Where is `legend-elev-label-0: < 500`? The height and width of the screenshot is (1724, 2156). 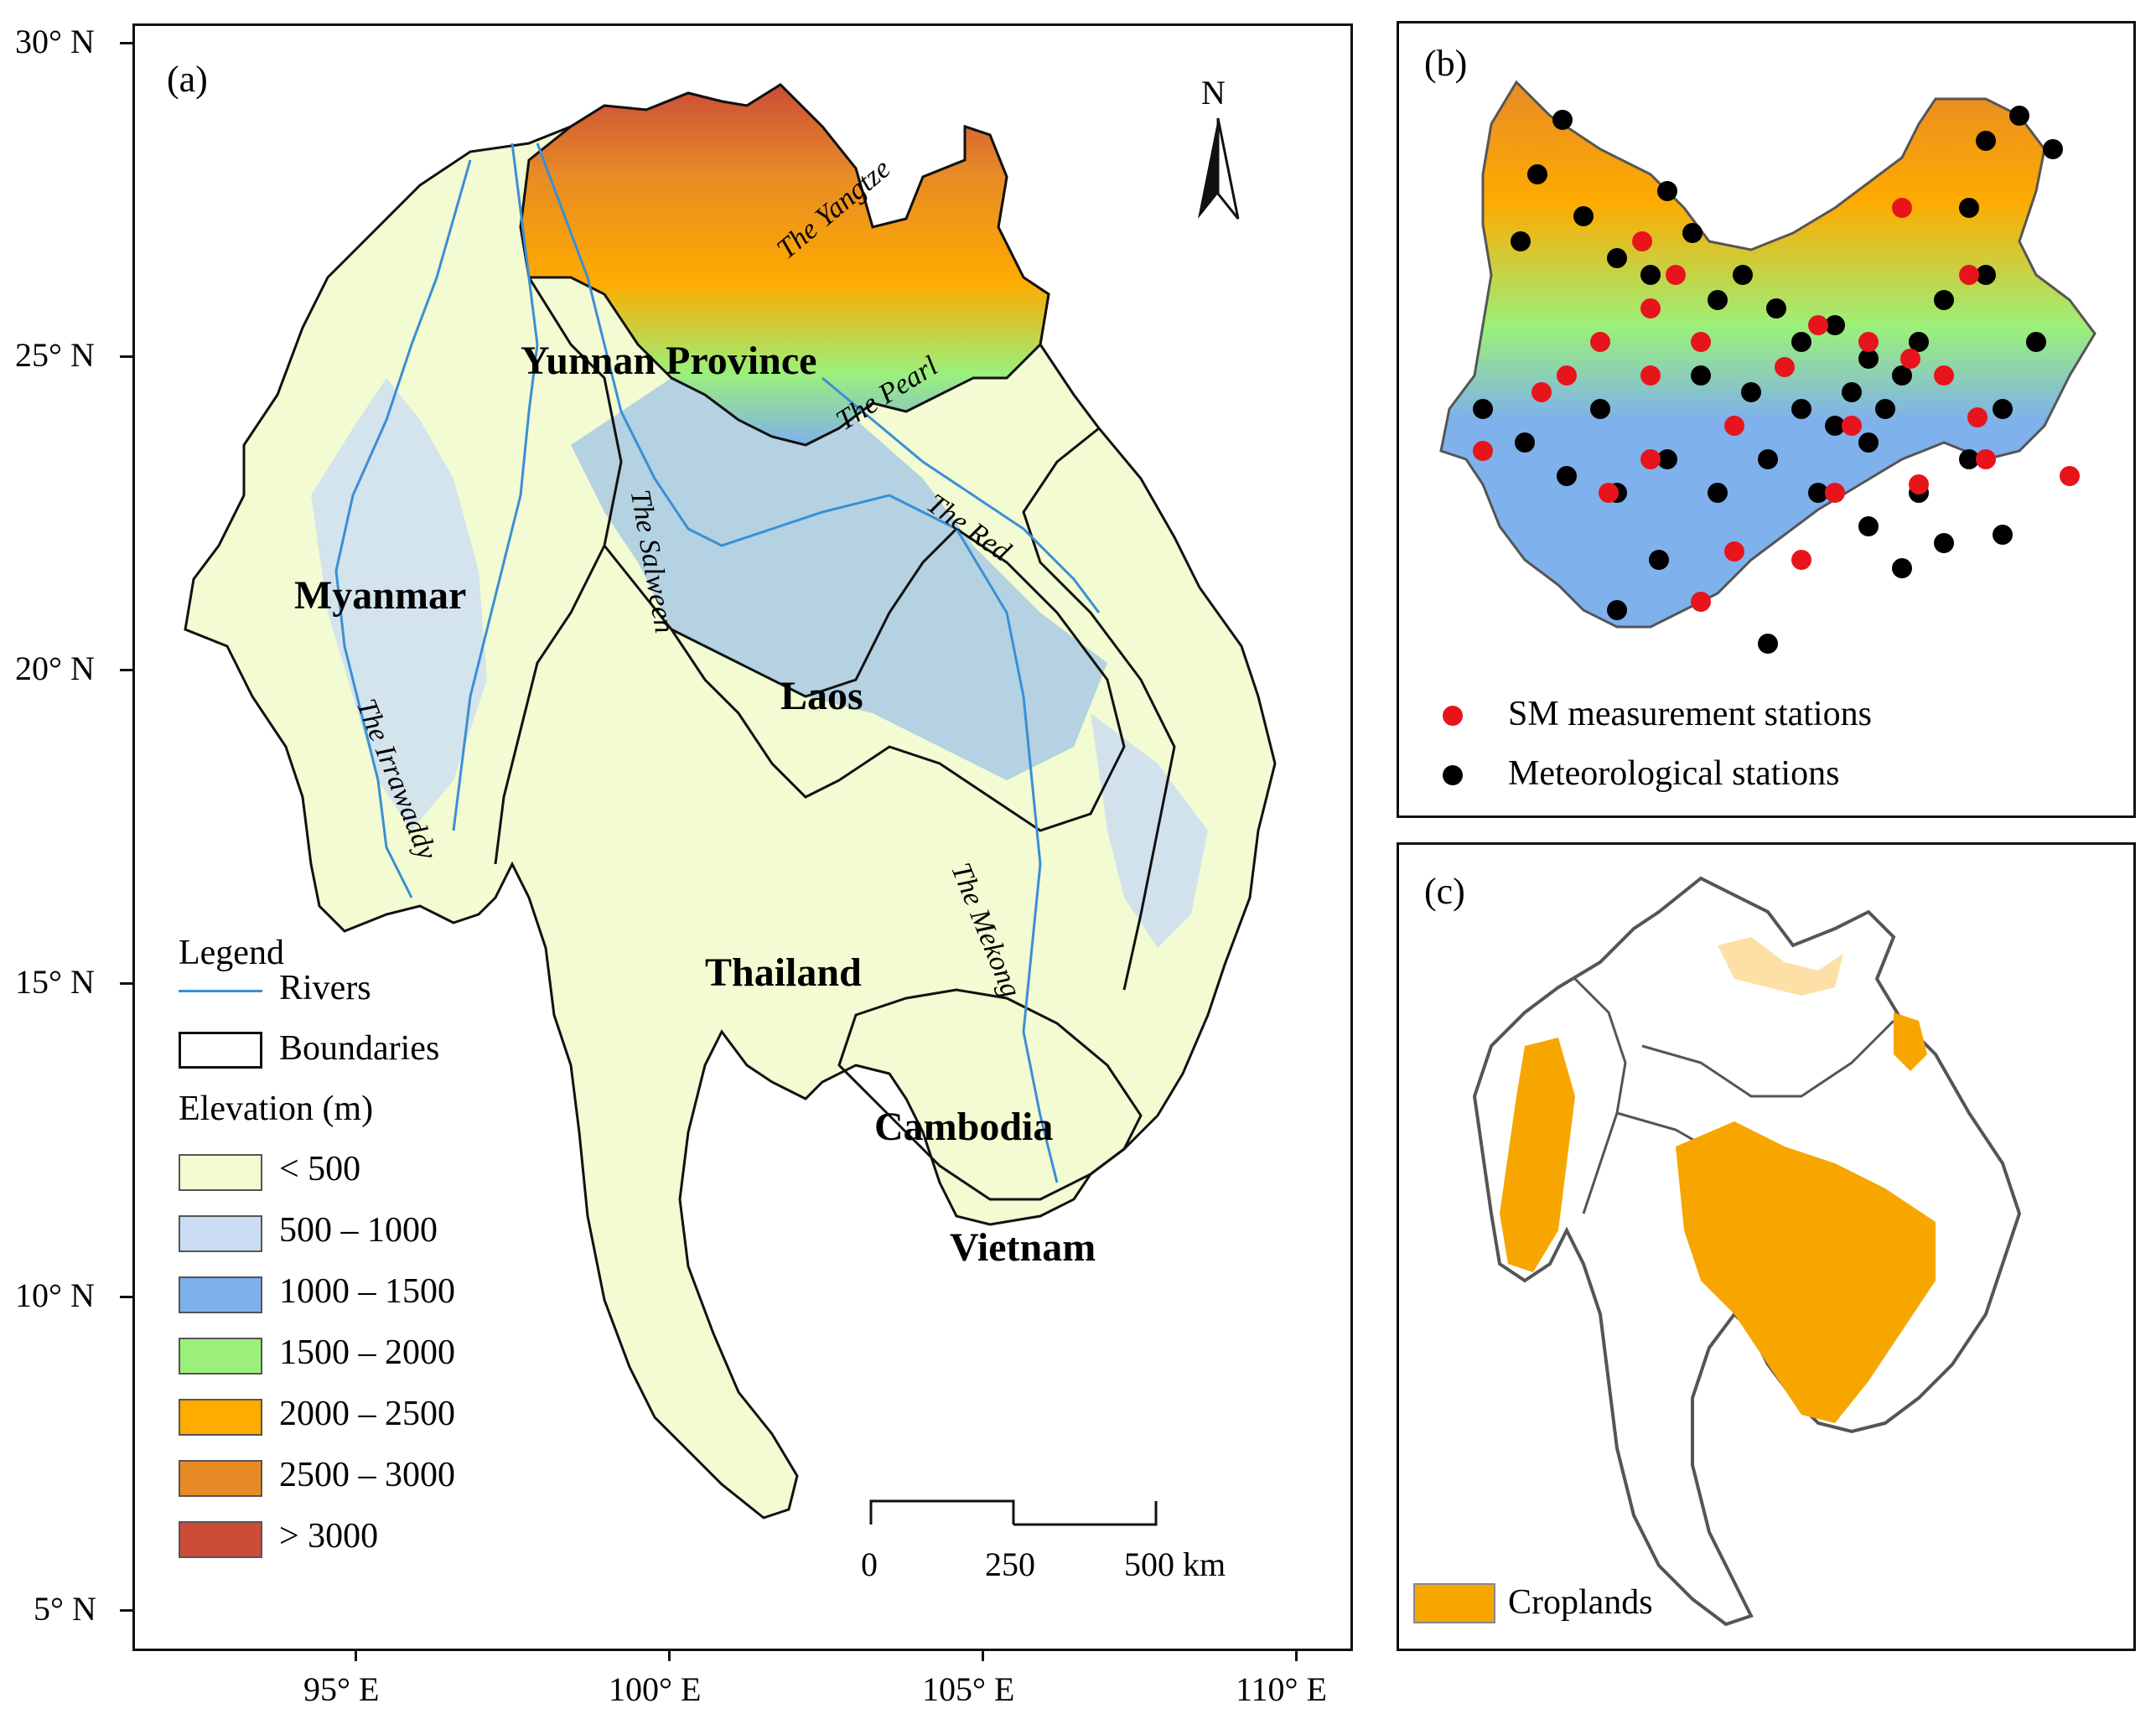 legend-elev-label-0: < 500 is located at coordinates (320, 1169).